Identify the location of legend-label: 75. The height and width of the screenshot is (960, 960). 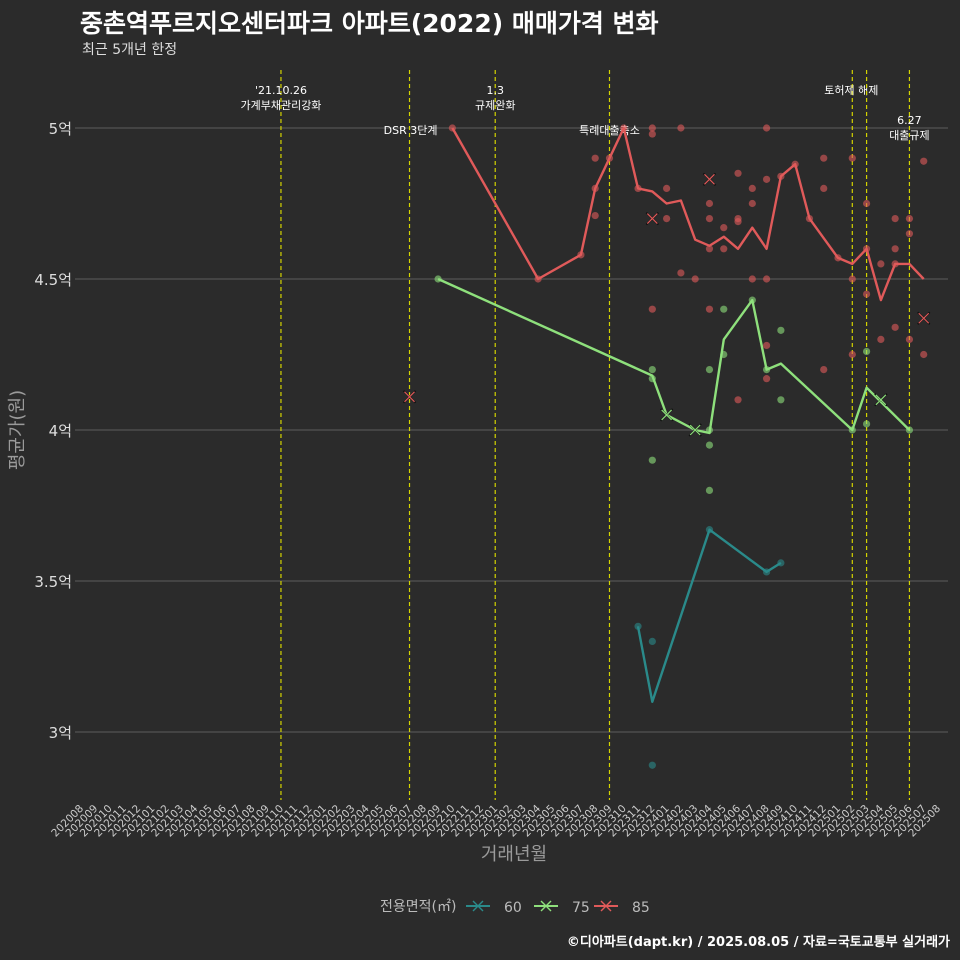
(581, 908).